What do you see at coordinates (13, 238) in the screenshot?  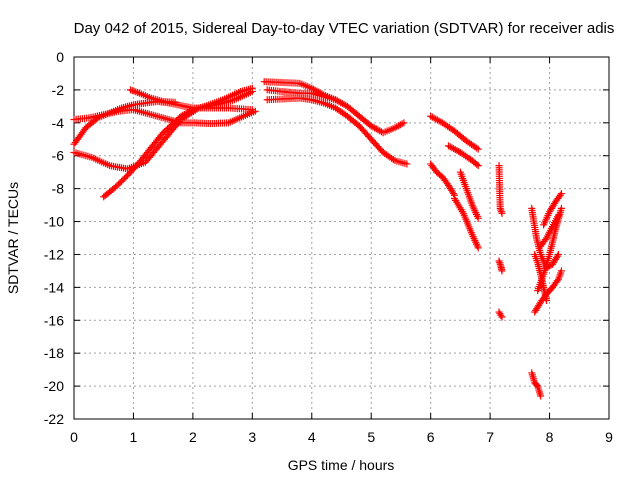 I see `y-axis-label: SDTVAR / TECUs` at bounding box center [13, 238].